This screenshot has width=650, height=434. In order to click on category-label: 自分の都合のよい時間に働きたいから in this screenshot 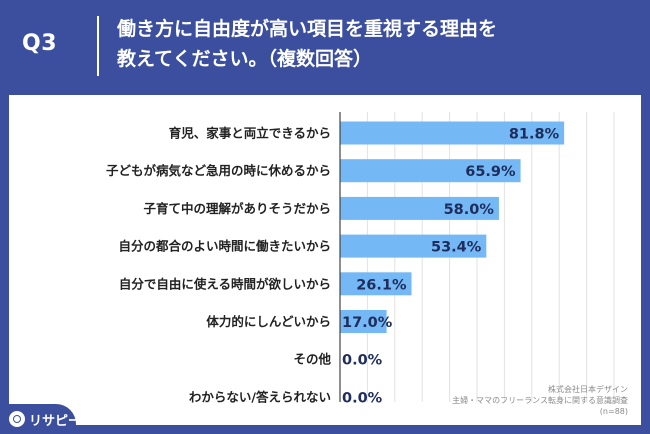, I will do `click(224, 246)`.